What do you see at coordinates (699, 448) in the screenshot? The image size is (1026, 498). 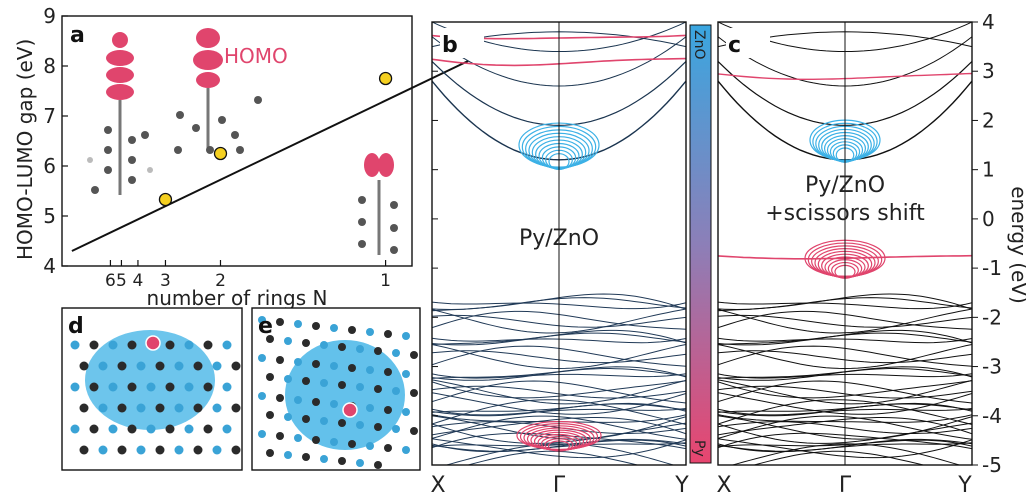 I see `colorbar-bottom-label: Py` at bounding box center [699, 448].